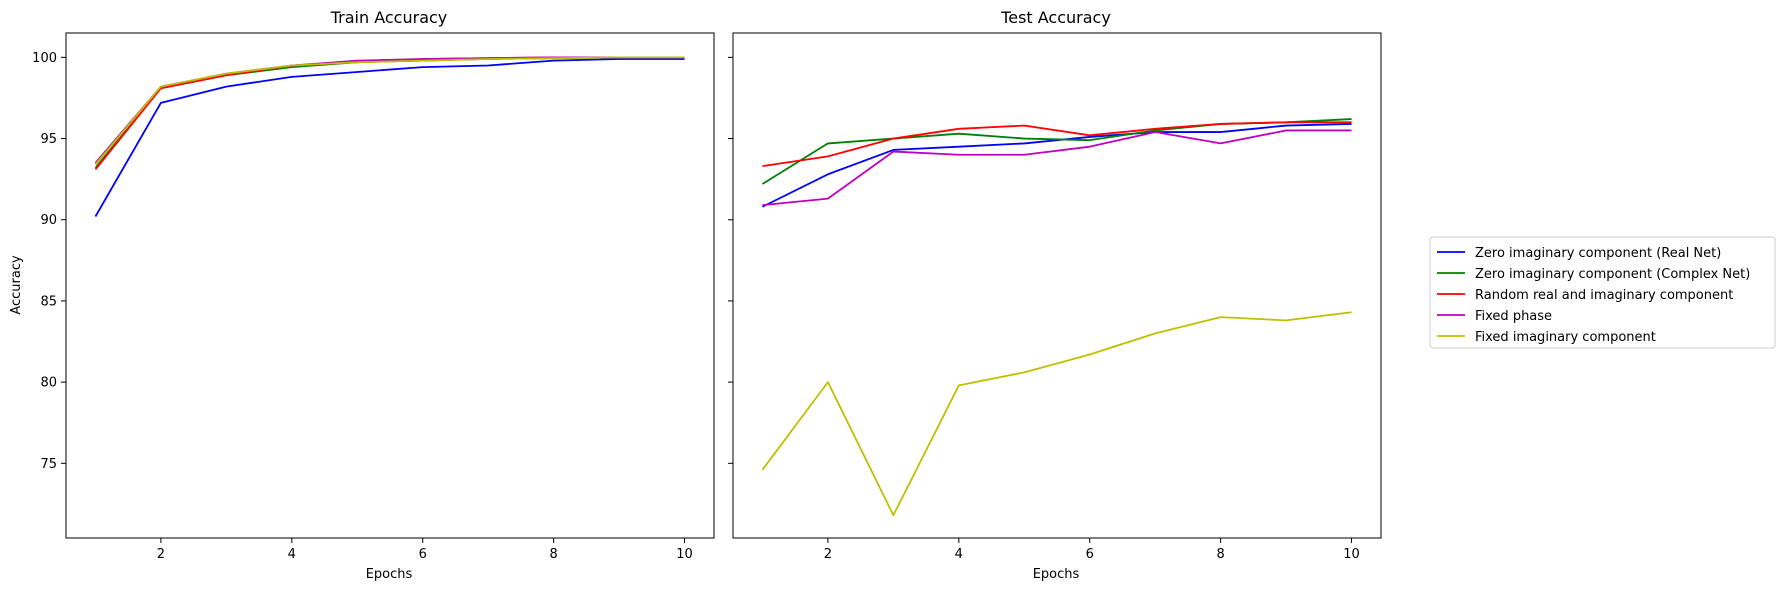 This screenshot has height=590, width=1784. What do you see at coordinates (292, 554) in the screenshot?
I see `train-x-tick-label: 4` at bounding box center [292, 554].